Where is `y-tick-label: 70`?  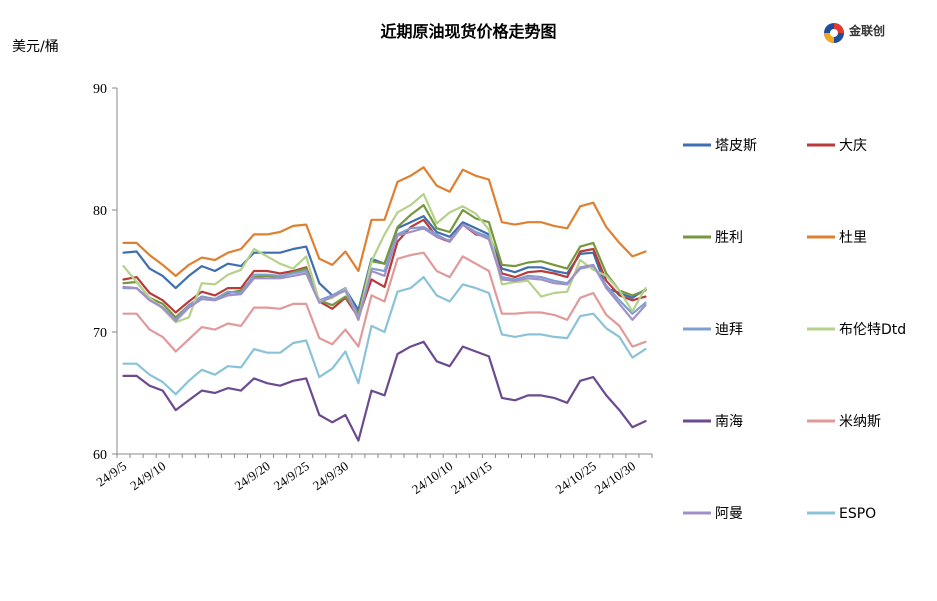 y-tick-label: 70 is located at coordinates (100, 333).